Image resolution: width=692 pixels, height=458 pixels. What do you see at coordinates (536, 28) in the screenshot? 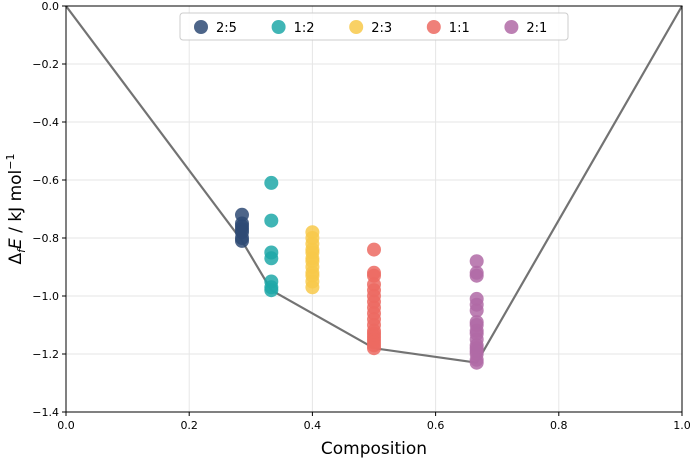
I see `legend-label: 2:1` at bounding box center [536, 28].